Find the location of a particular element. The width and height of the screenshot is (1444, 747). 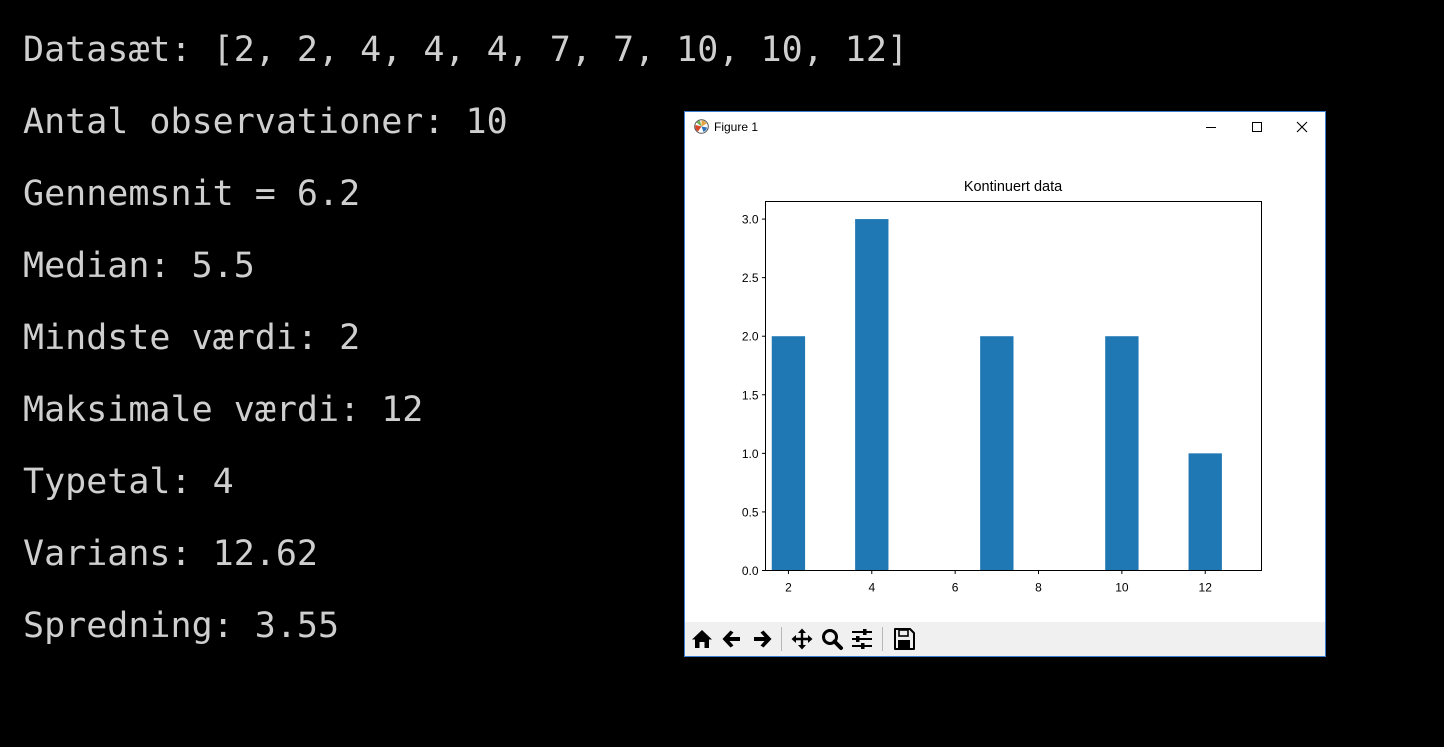

save-icon is located at coordinates (904, 639).